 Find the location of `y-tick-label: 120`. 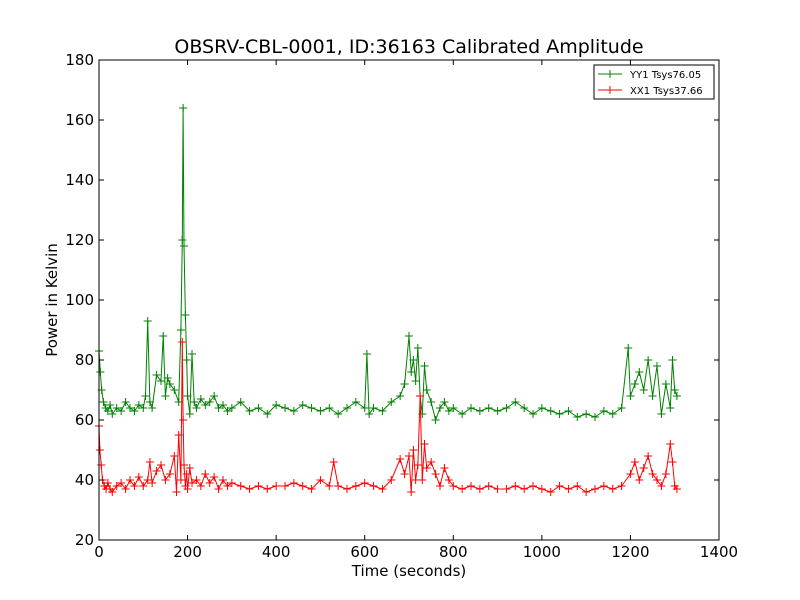

y-tick-label: 120 is located at coordinates (79, 240).